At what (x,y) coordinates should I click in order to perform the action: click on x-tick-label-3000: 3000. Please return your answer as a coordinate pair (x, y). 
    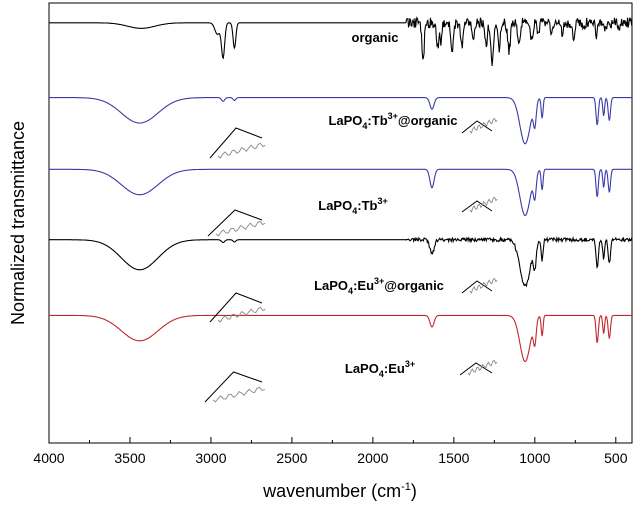
    Looking at the image, I should click on (210, 458).